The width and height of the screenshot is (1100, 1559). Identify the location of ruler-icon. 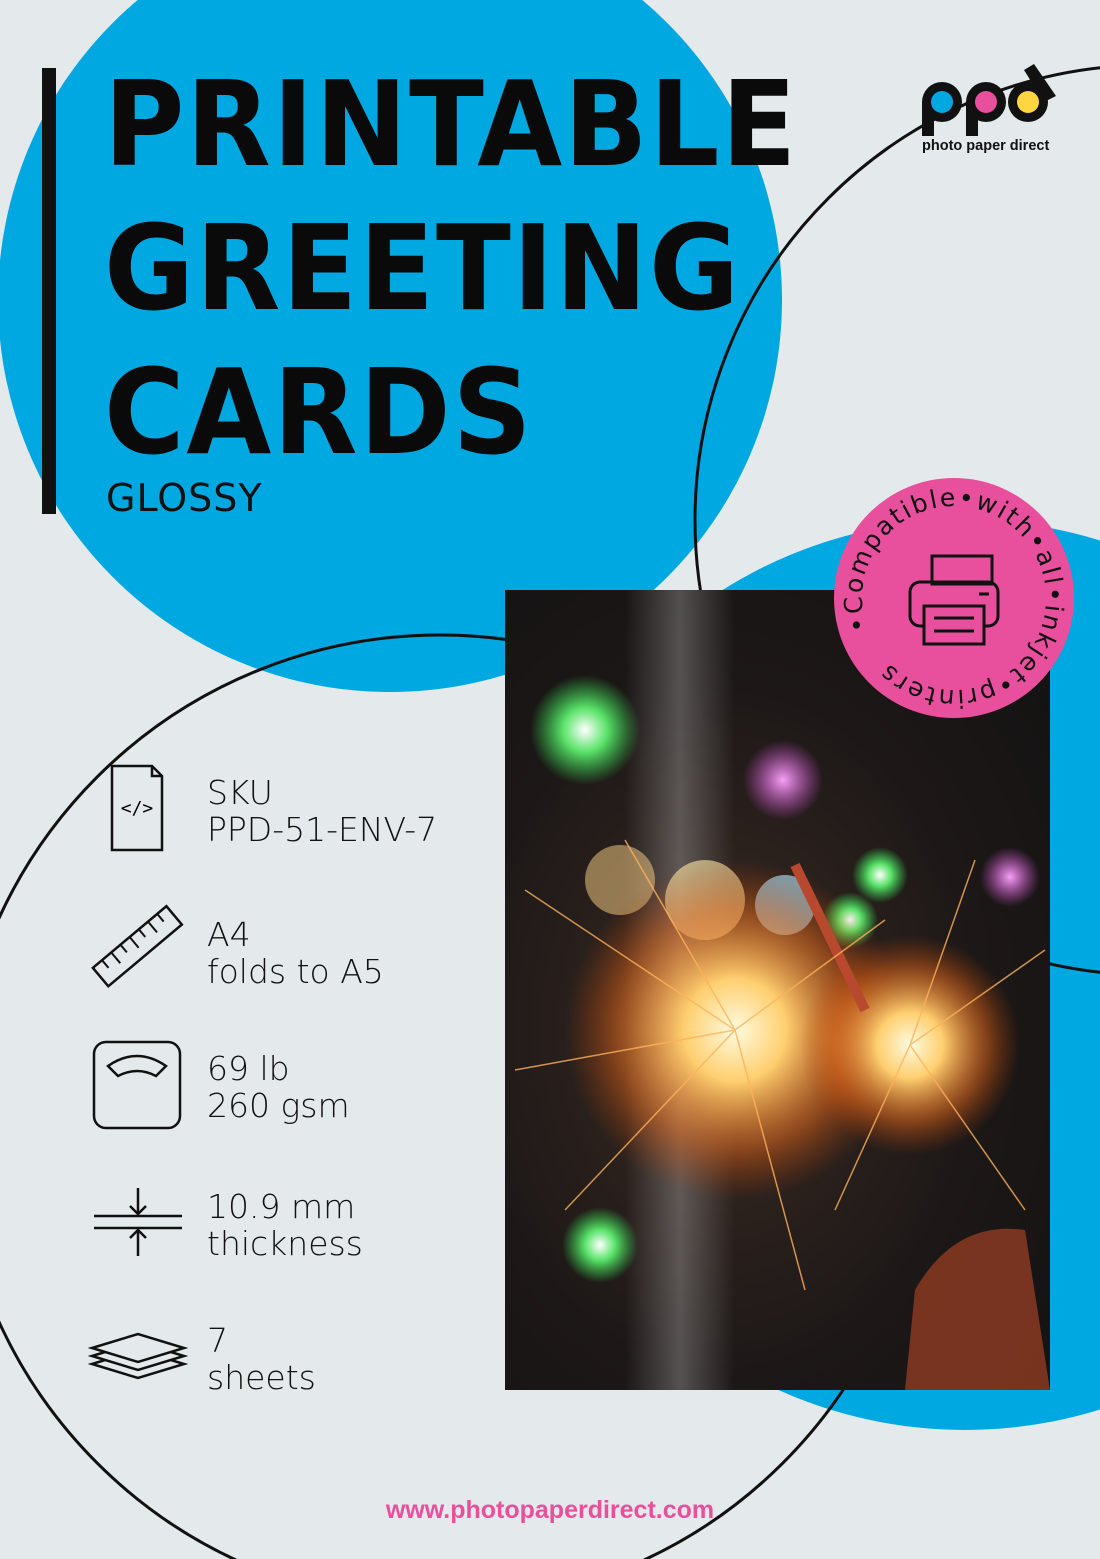
(137, 946).